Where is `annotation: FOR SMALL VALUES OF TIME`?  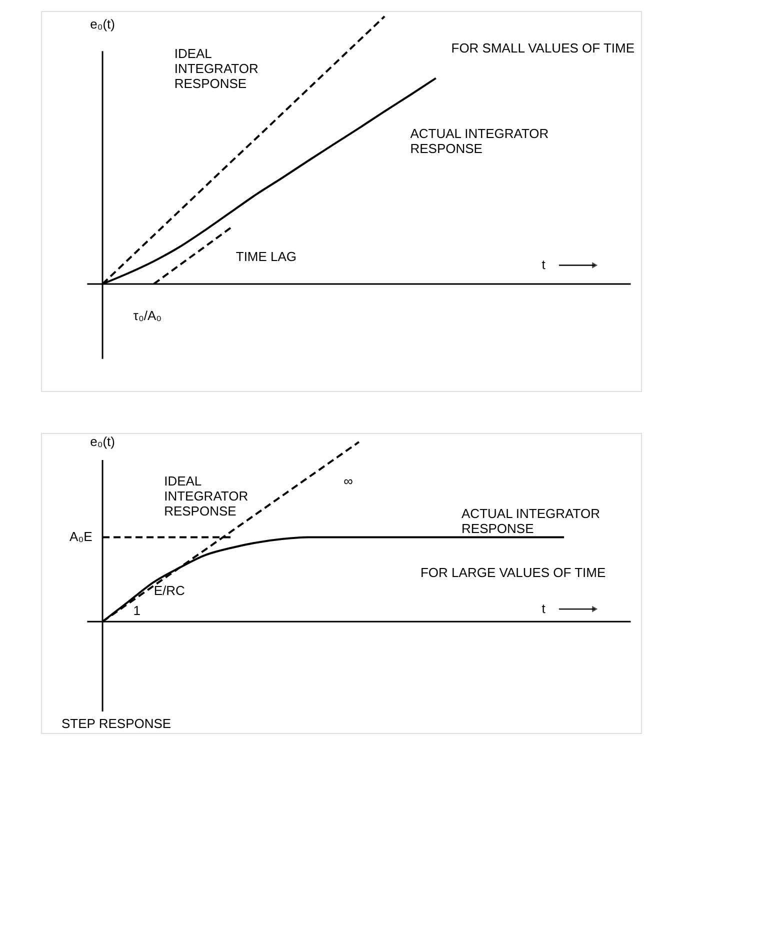 annotation: FOR SMALL VALUES OF TIME is located at coordinates (543, 48).